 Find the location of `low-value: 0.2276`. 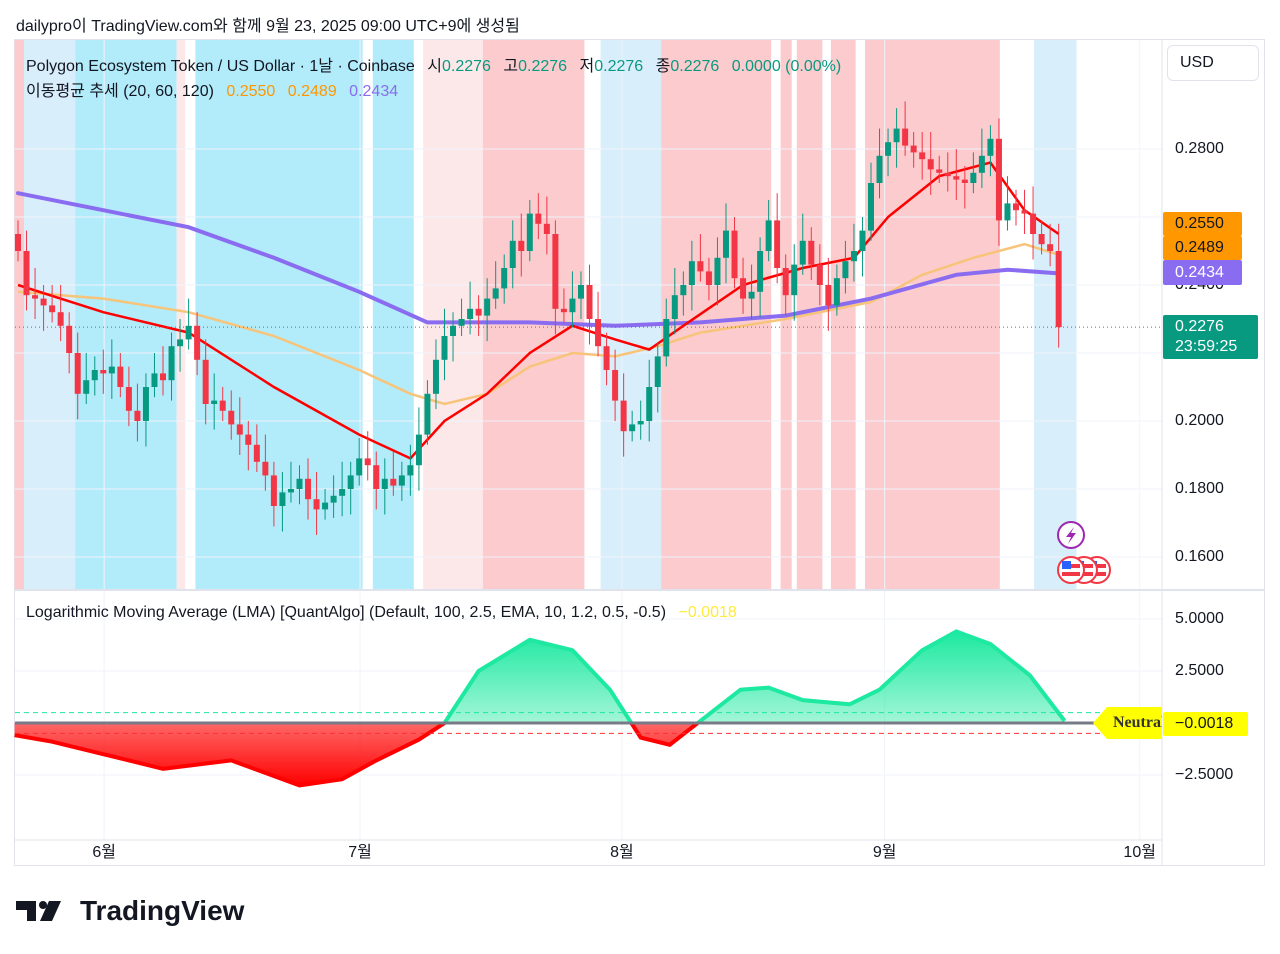

low-value: 0.2276 is located at coordinates (619, 66).